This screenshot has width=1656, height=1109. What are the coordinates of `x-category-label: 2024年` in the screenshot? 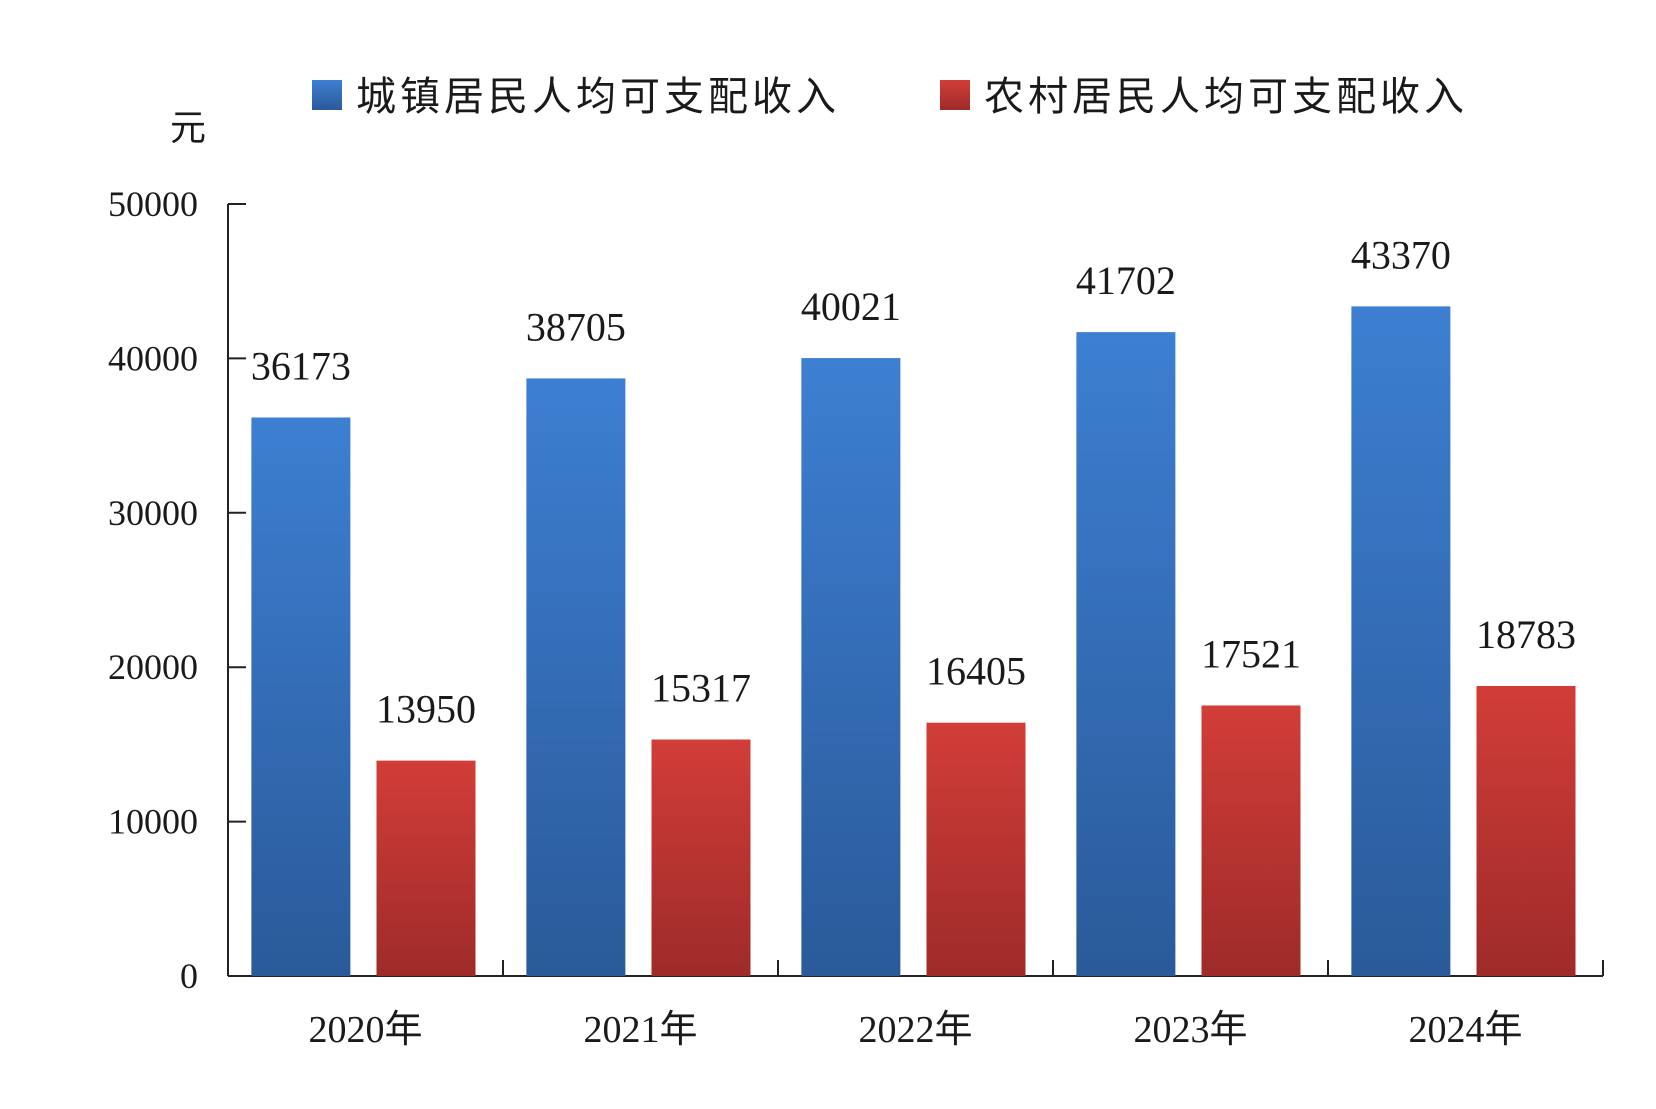 It's located at (1465, 1030).